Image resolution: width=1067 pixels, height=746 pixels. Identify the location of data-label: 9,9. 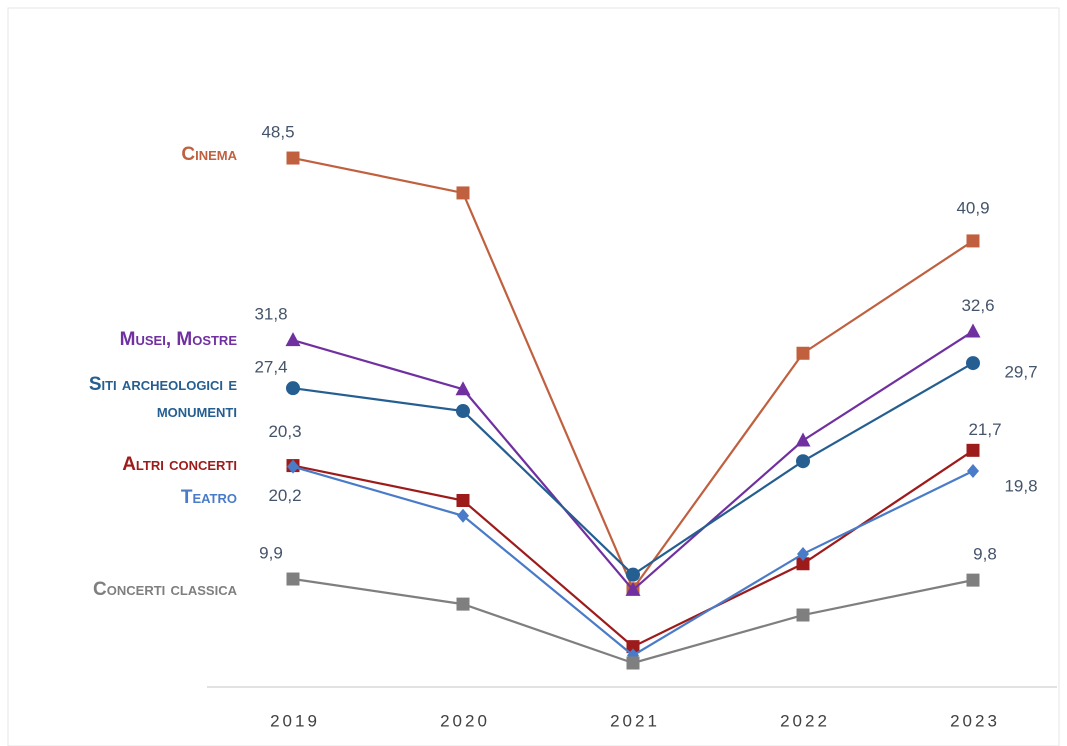
(271, 553).